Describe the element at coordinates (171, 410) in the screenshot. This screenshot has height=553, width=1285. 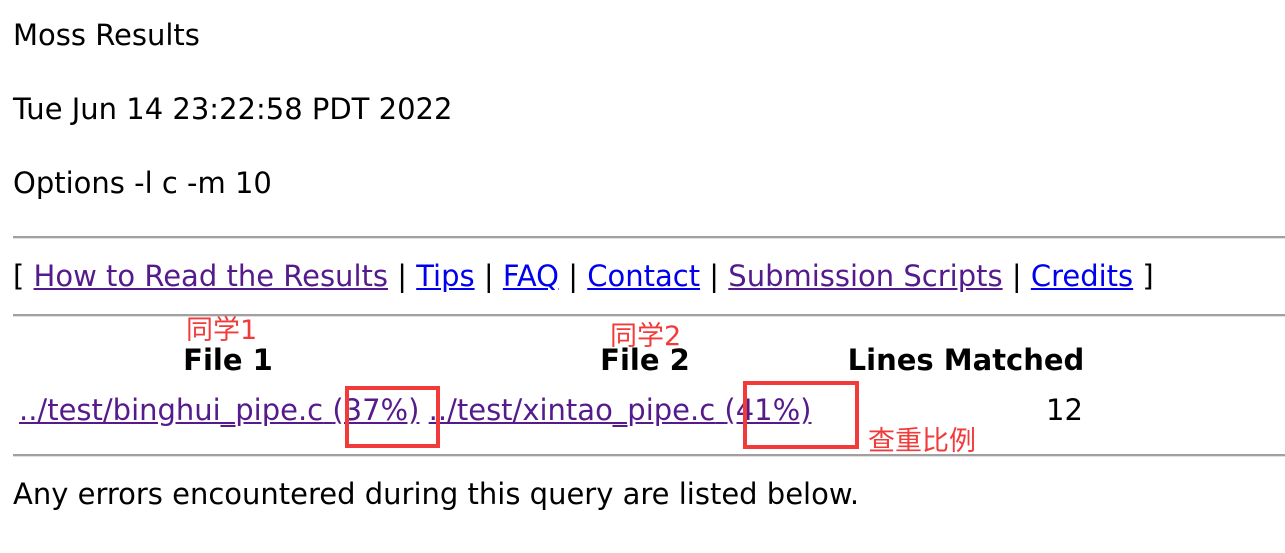
I see `file1-name: ../test/binghui_pipe.c` at that location.